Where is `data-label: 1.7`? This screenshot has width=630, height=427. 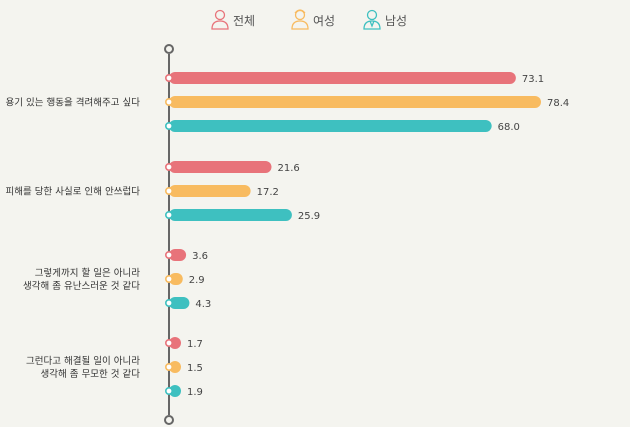 data-label: 1.7 is located at coordinates (195, 344).